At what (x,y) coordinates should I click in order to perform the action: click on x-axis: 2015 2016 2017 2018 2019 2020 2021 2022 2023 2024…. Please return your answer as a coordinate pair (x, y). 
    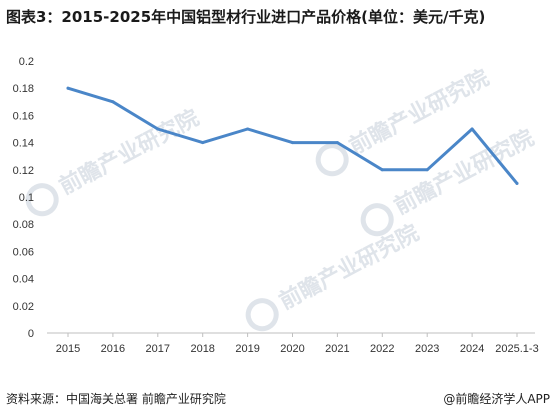
    Looking at the image, I should click on (297, 344).